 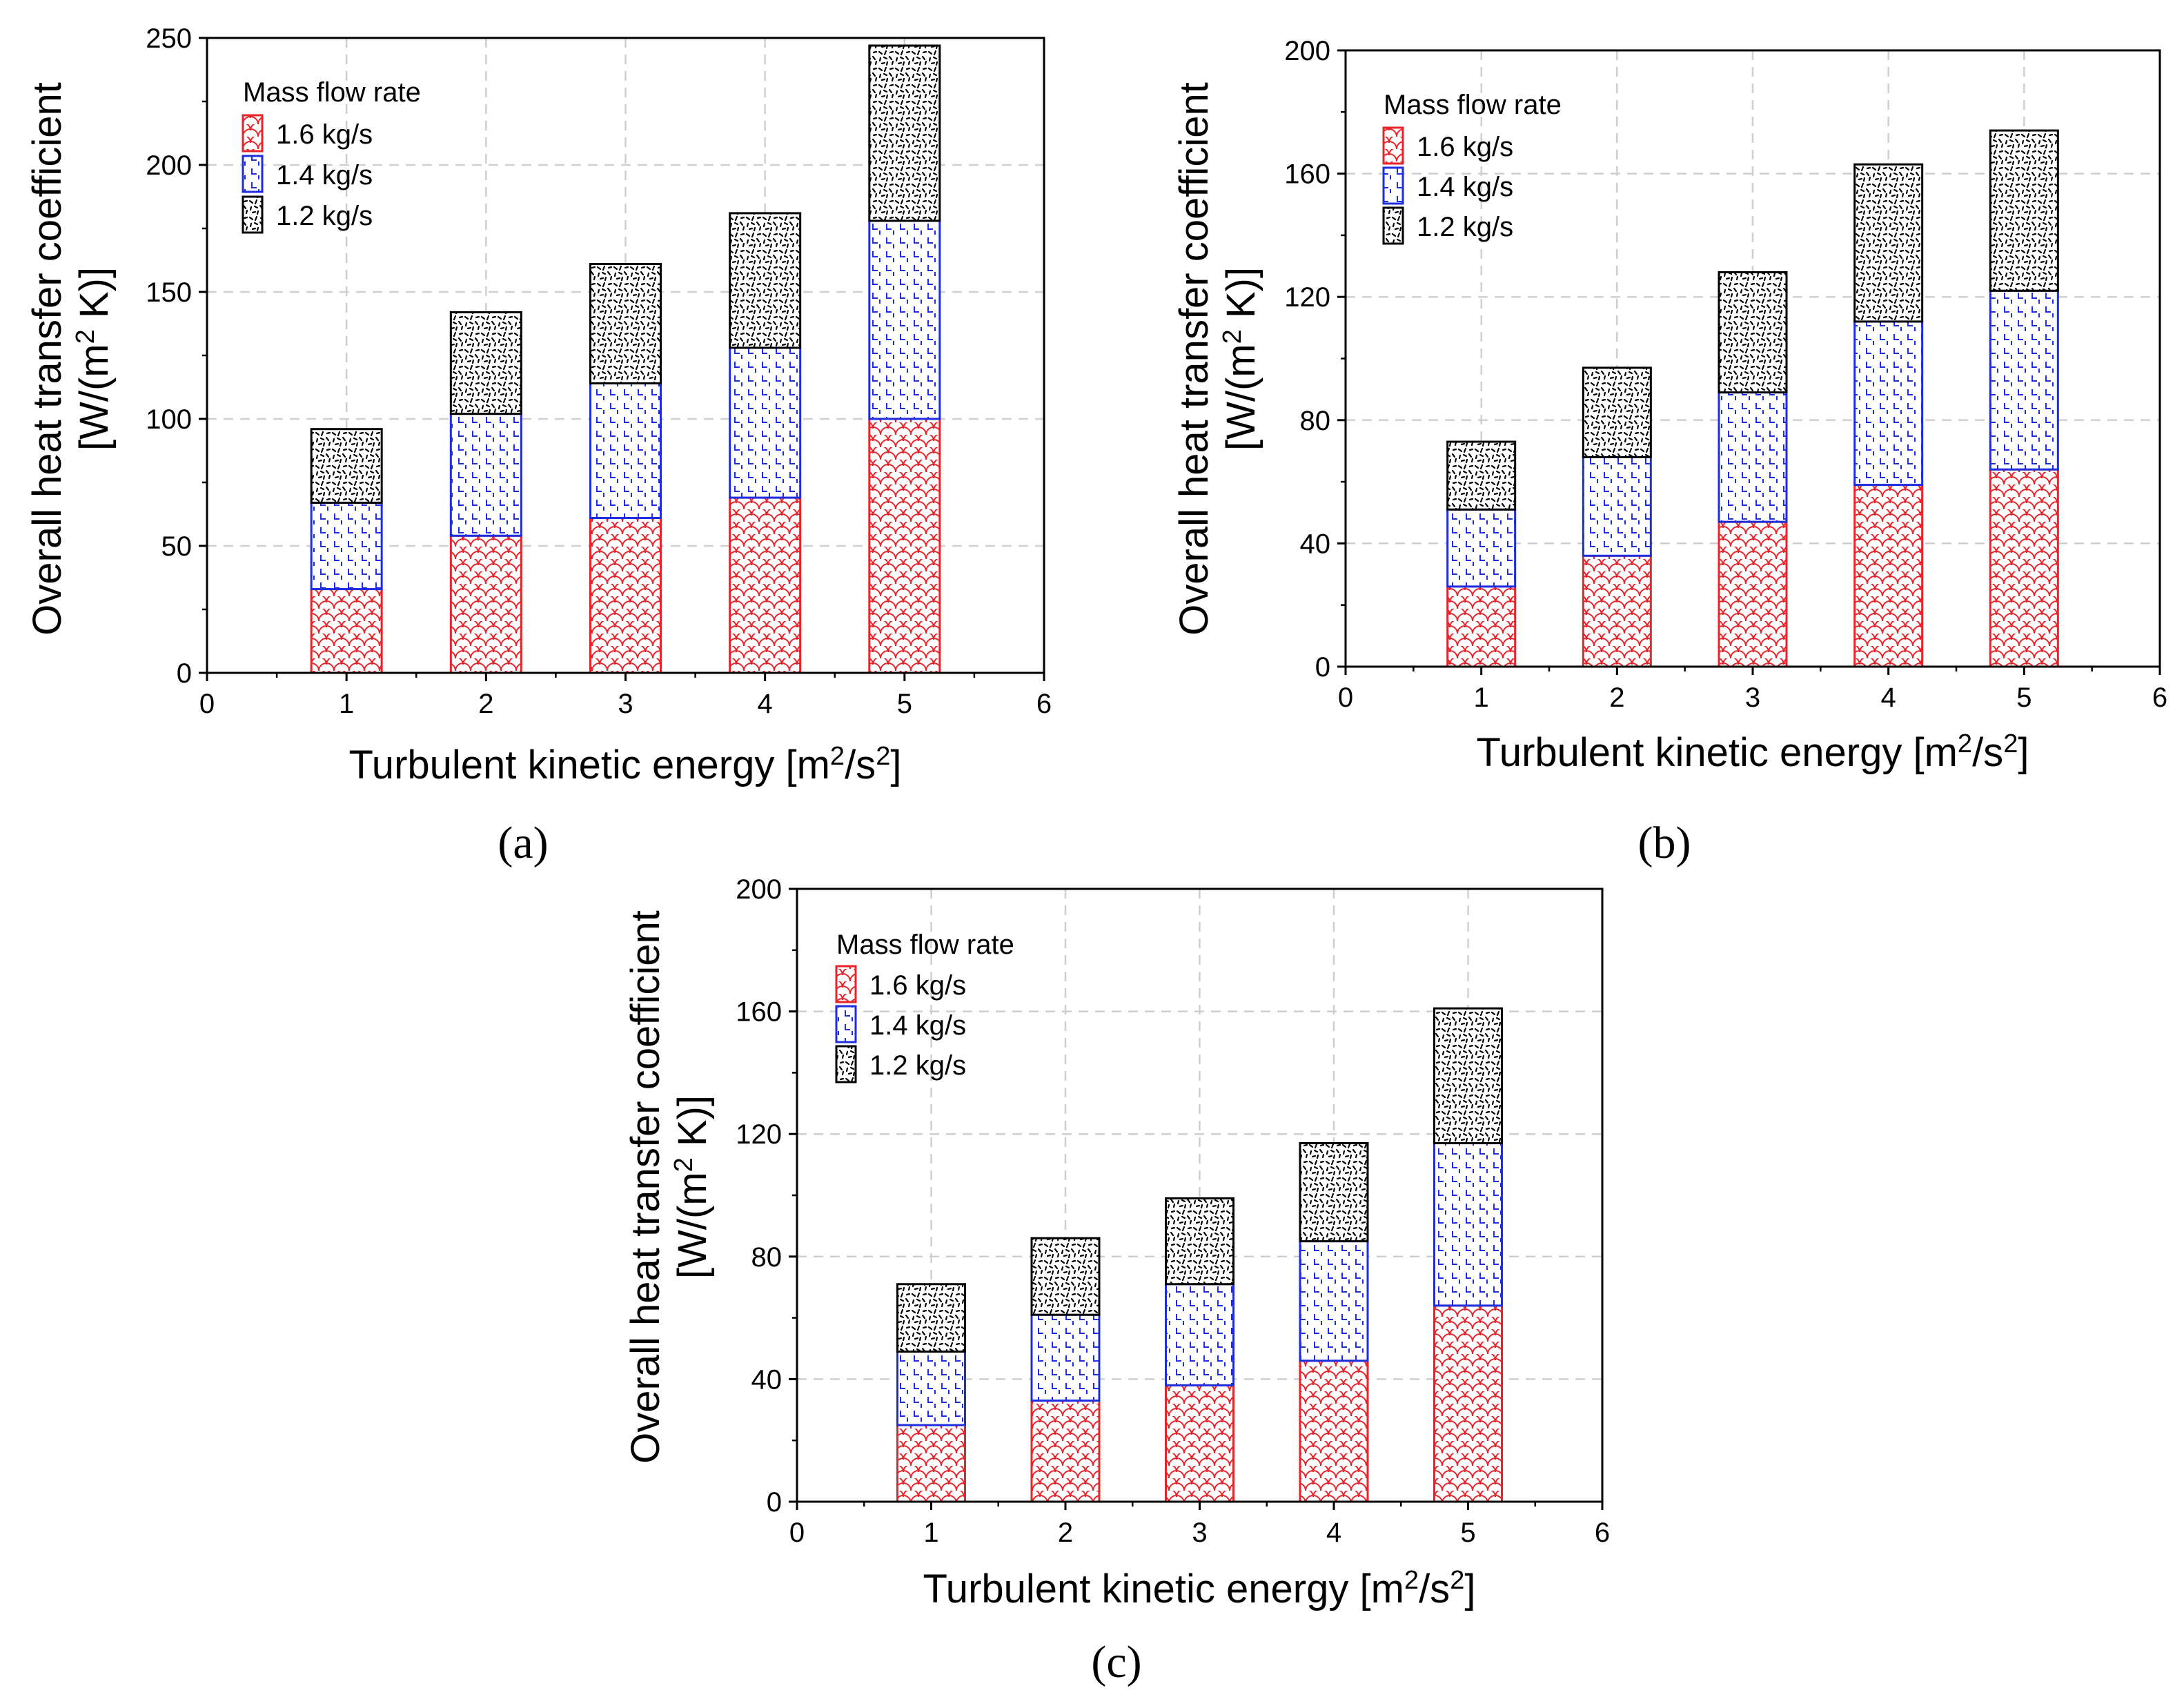 I want to click on y-tick-label: 150, so click(x=169, y=292).